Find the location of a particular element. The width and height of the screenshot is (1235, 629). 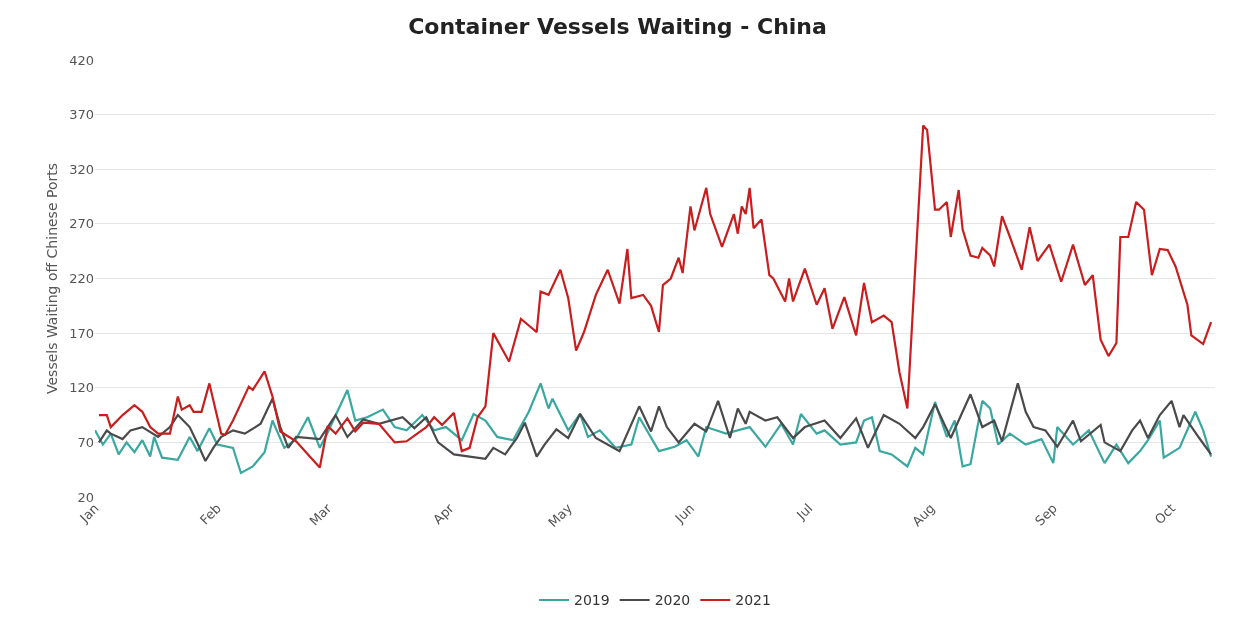

y-tick-label: 20 is located at coordinates (85, 497).